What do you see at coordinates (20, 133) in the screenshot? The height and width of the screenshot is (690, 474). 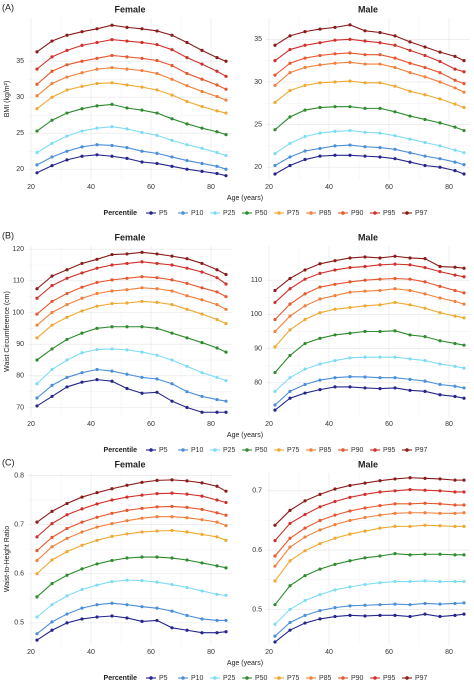 I see `y-tick-label: 25` at bounding box center [20, 133].